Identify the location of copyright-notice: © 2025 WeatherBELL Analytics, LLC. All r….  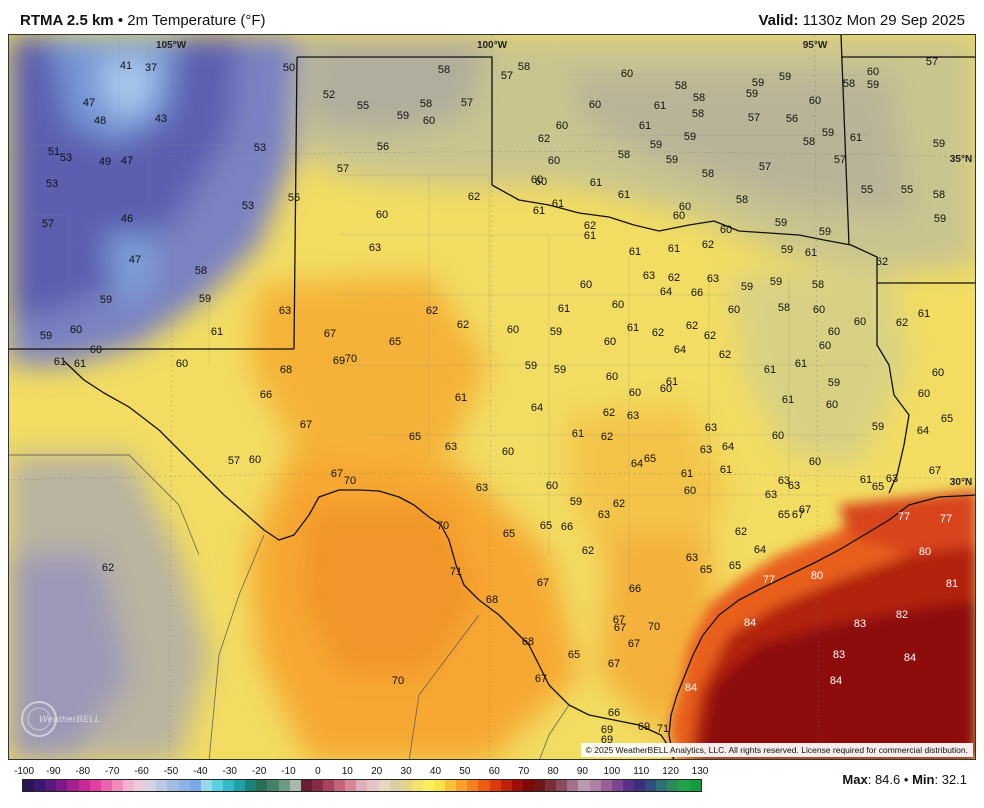
(776, 750).